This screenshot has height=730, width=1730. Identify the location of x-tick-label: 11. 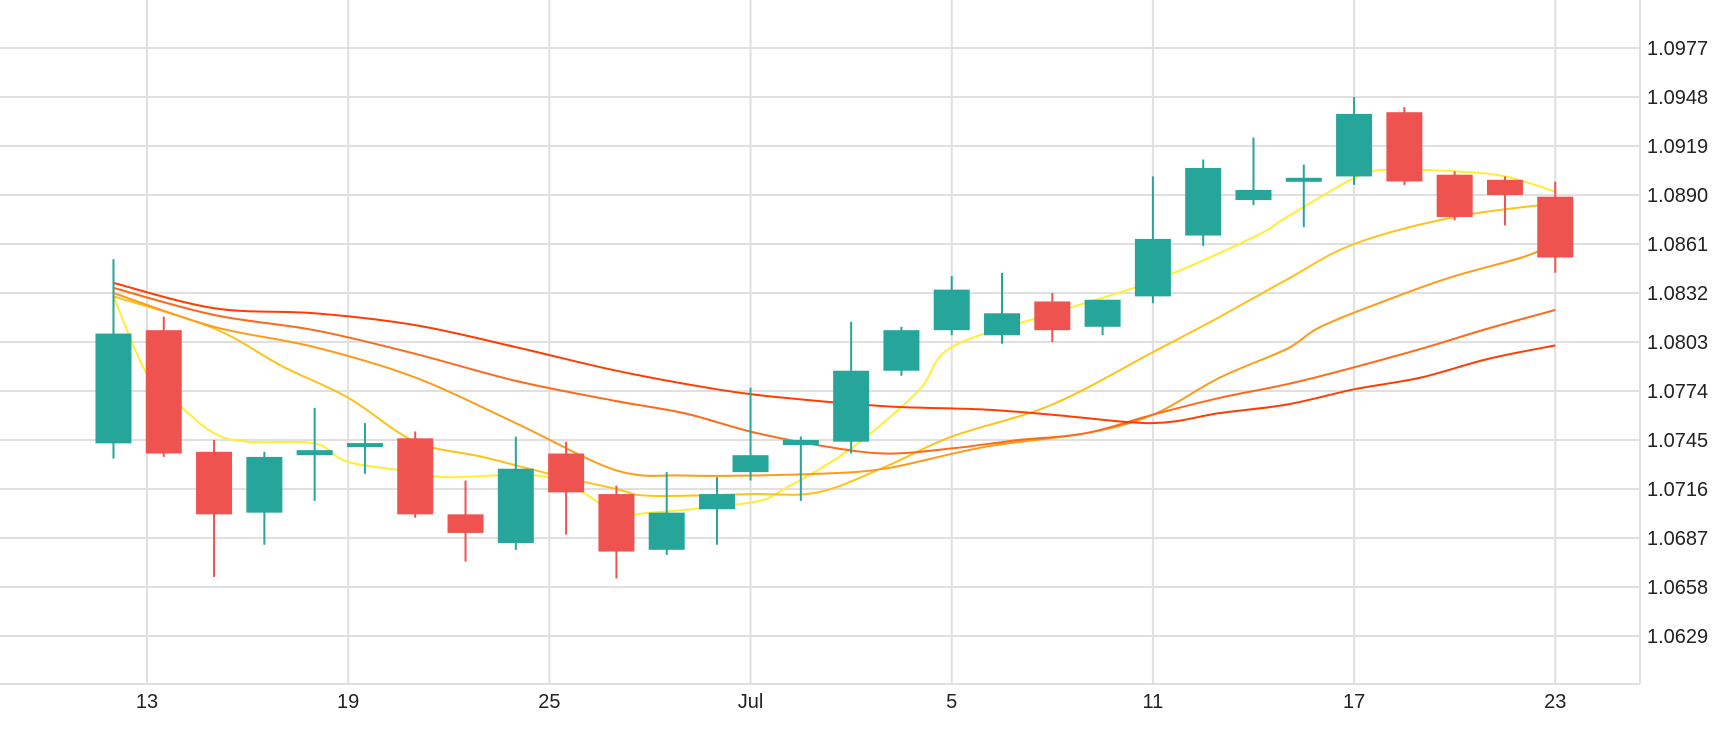
(1153, 702).